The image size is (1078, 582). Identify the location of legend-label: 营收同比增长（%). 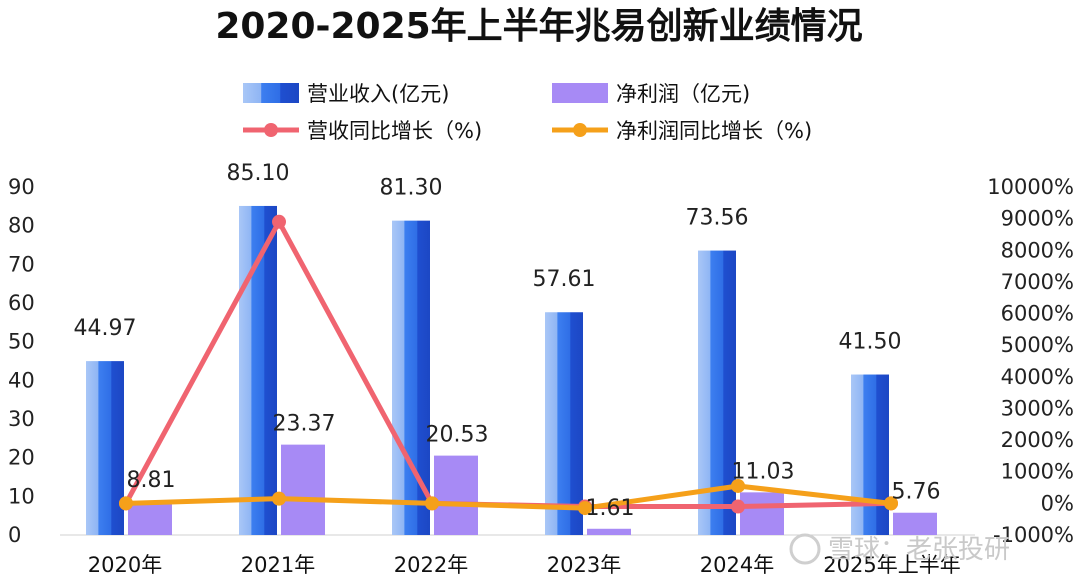
(394, 131).